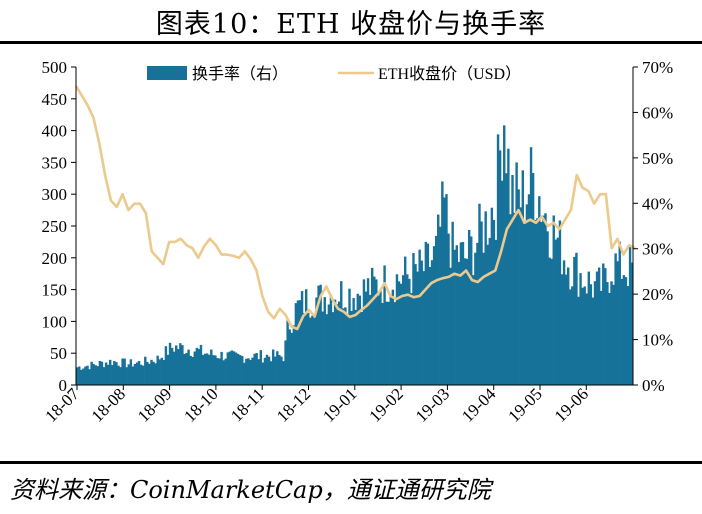  What do you see at coordinates (55, 67) in the screenshot?
I see `left-tick-label: 500` at bounding box center [55, 67].